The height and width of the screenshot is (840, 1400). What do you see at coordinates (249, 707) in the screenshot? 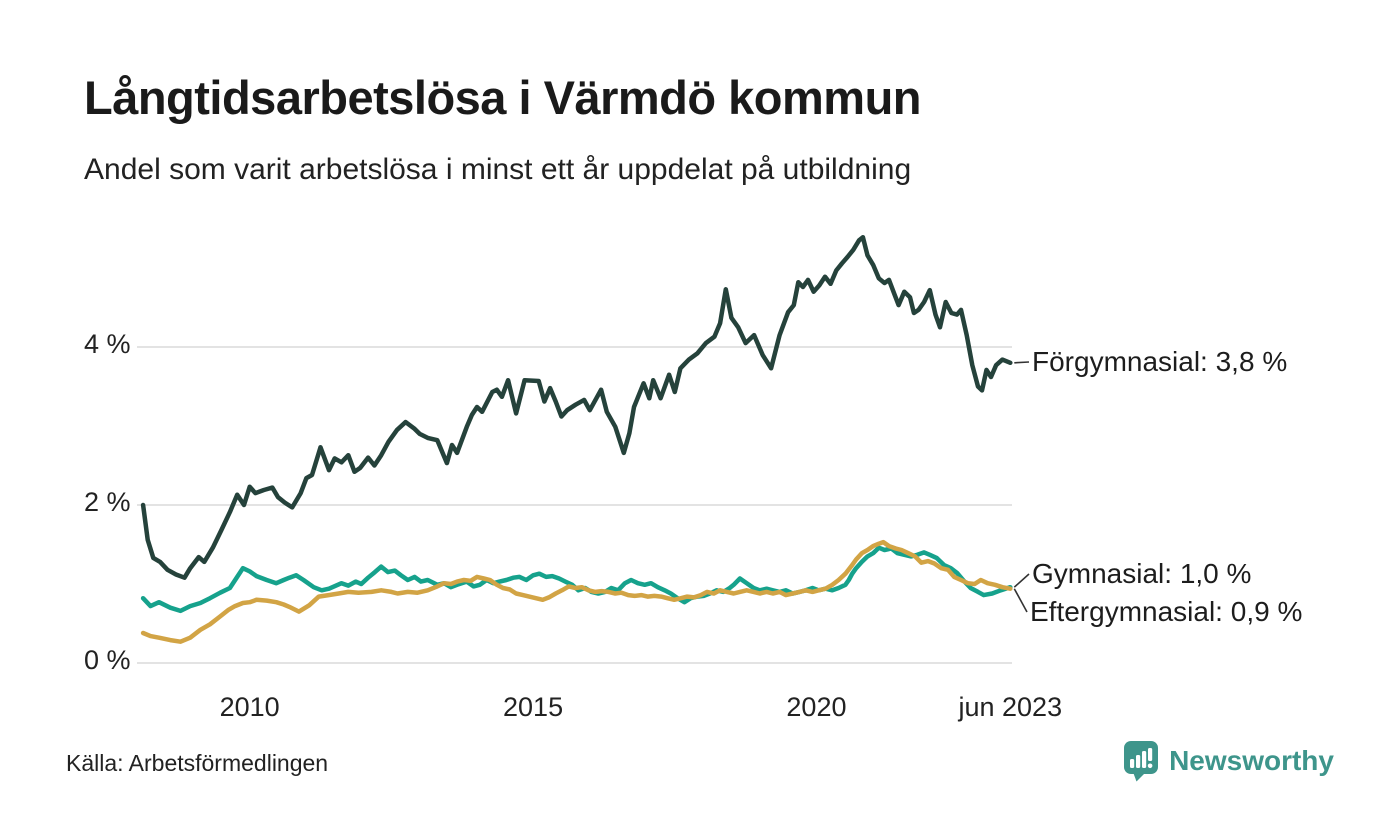
I see `x-axis-tick-2010: 2010` at bounding box center [249, 707].